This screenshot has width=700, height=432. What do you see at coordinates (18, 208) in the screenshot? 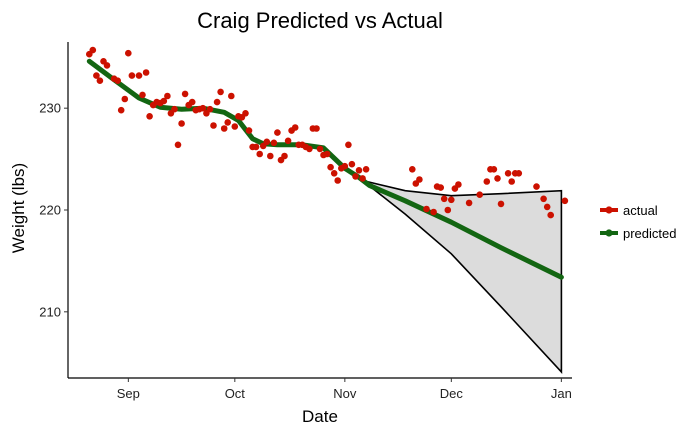
I see `y-axis-title: Weight (lbs)` at bounding box center [18, 208].